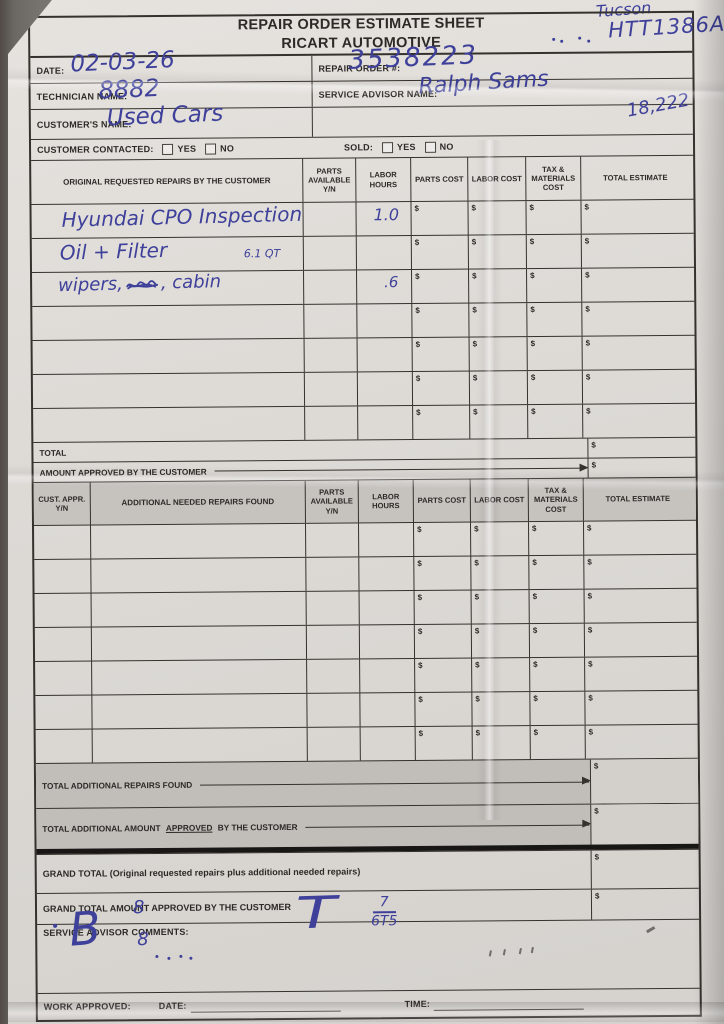  Describe the element at coordinates (53, 452) in the screenshot. I see `total-label: TOTAL` at that location.